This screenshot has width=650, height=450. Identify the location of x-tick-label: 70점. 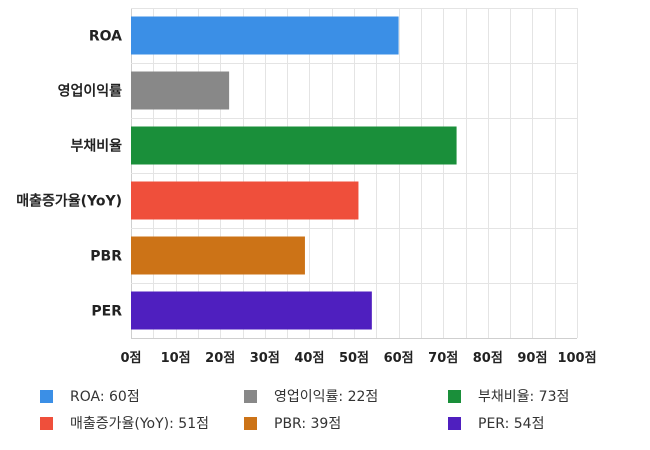
(443, 358).